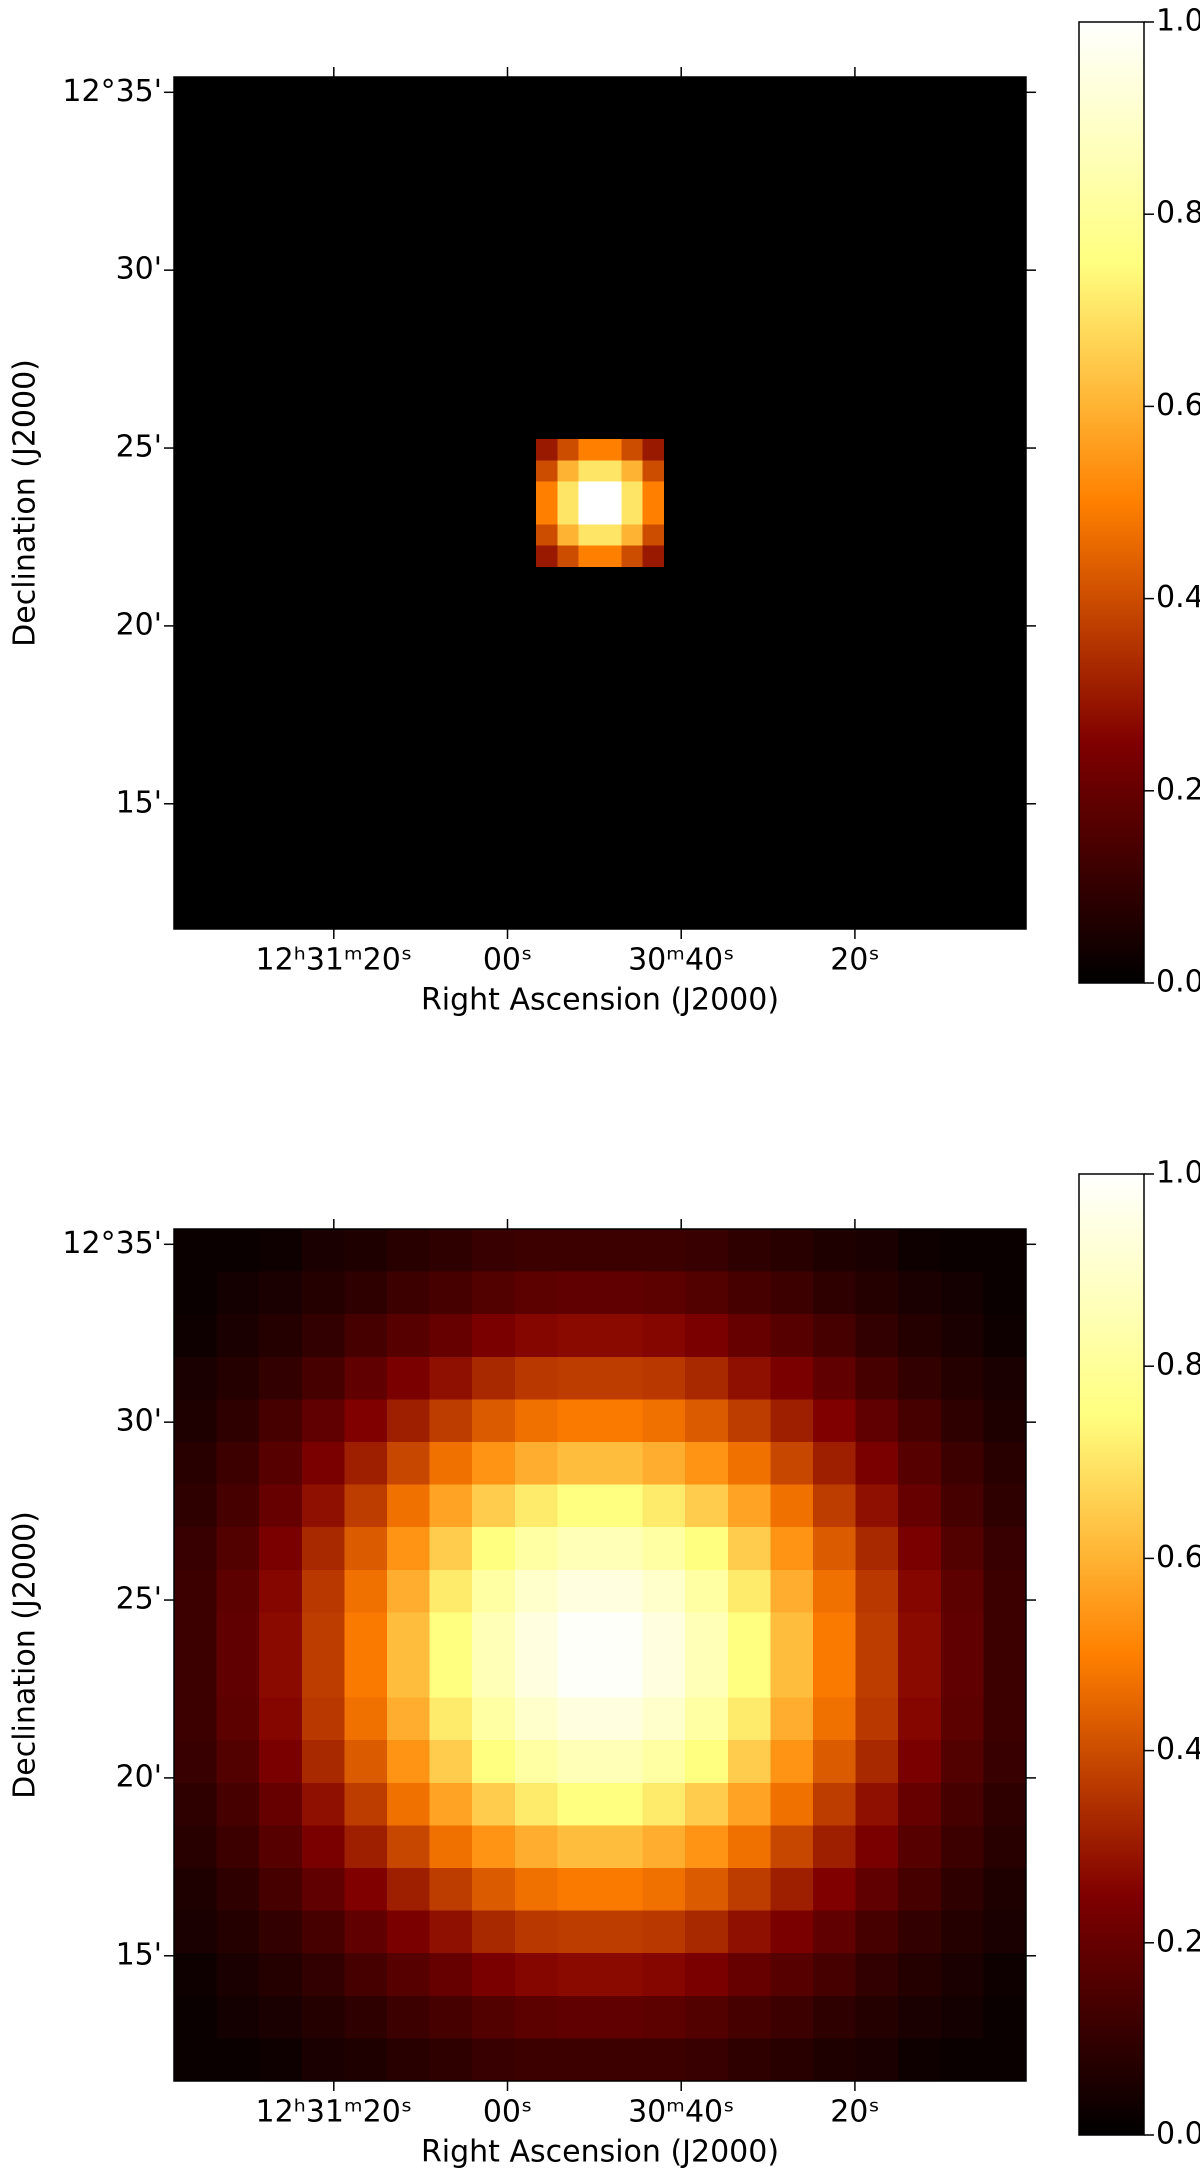 The image size is (1200, 2183). What do you see at coordinates (600, 2152) in the screenshot?
I see `x-axis-label: Right Ascension (J2000)` at bounding box center [600, 2152].